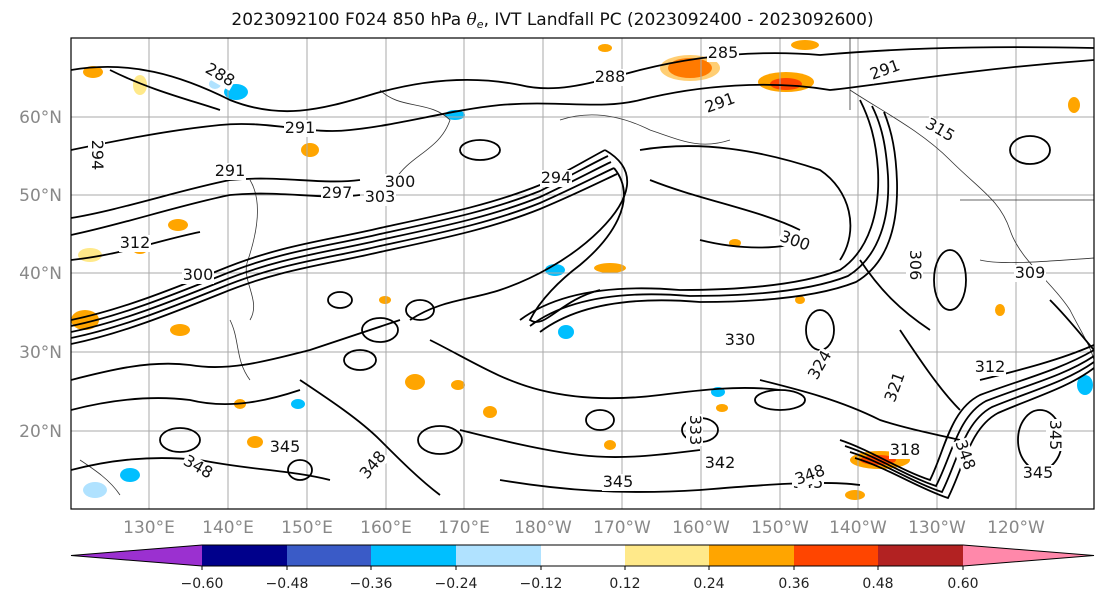  I want to click on colorbar-tick-label: −0.48, so click(287, 584).